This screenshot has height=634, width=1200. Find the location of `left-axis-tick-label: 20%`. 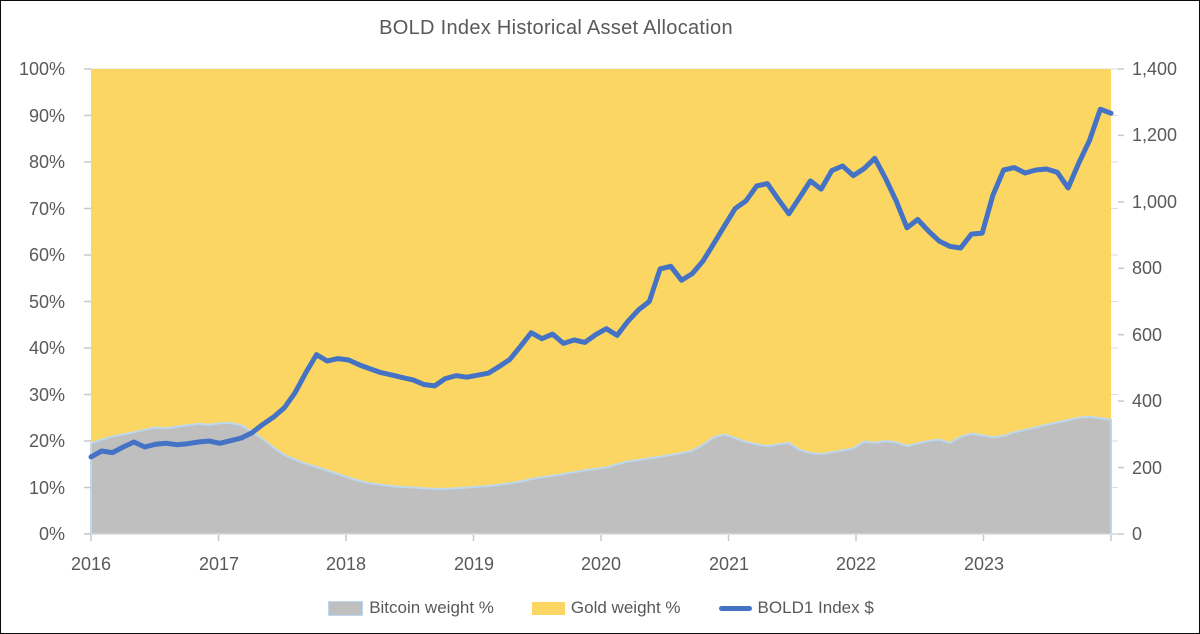

left-axis-tick-label: 20% is located at coordinates (46, 441).